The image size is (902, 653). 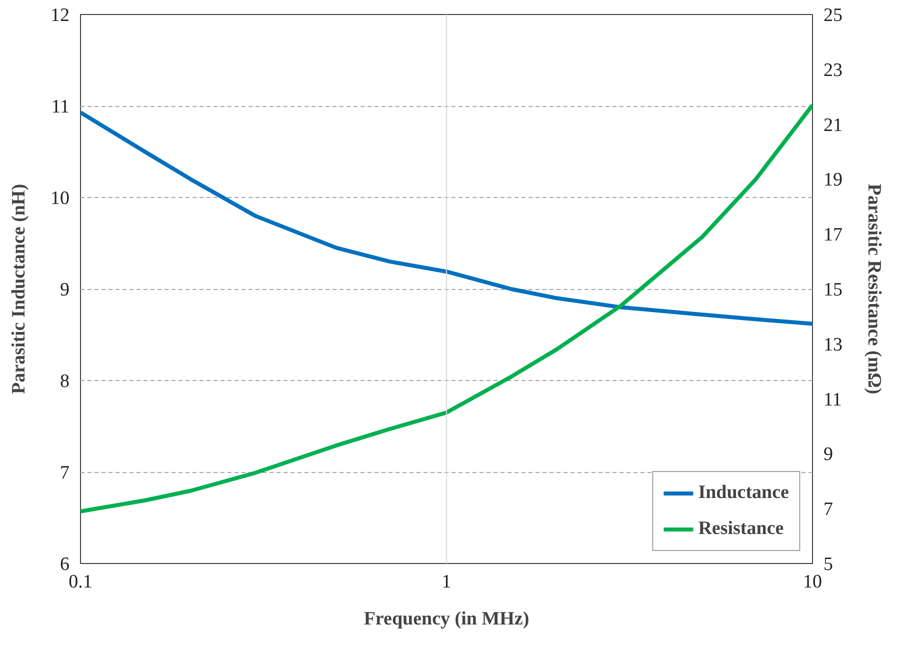 I want to click on y2-tick-label: 9, so click(x=828, y=455).